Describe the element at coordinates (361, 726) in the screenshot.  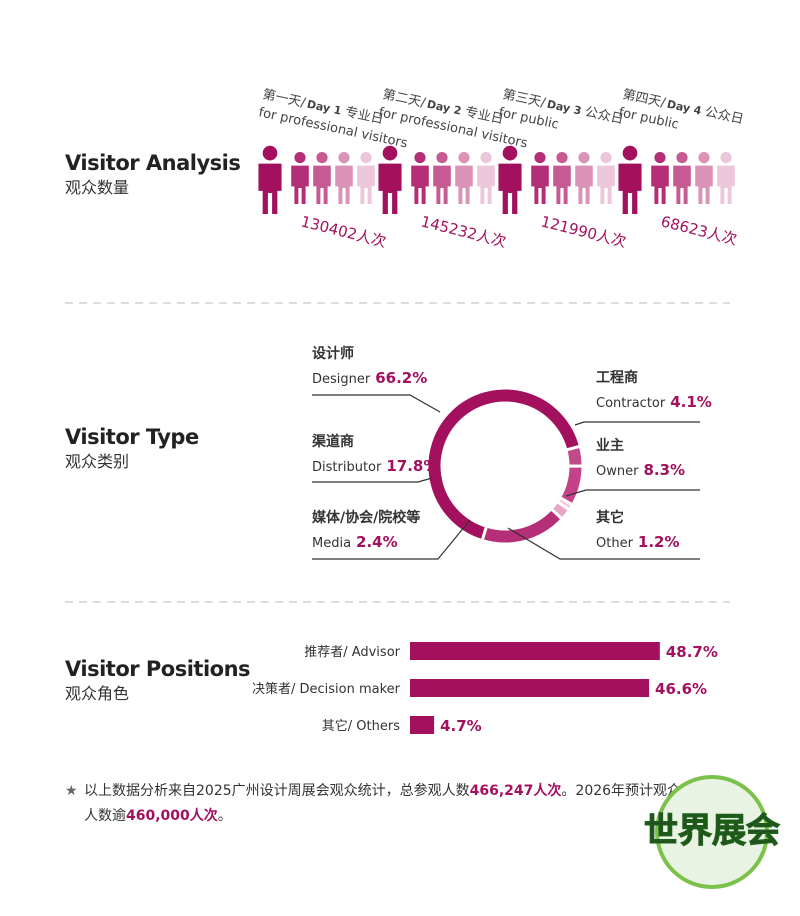
I see `bar-label: 其它/ Others` at that location.